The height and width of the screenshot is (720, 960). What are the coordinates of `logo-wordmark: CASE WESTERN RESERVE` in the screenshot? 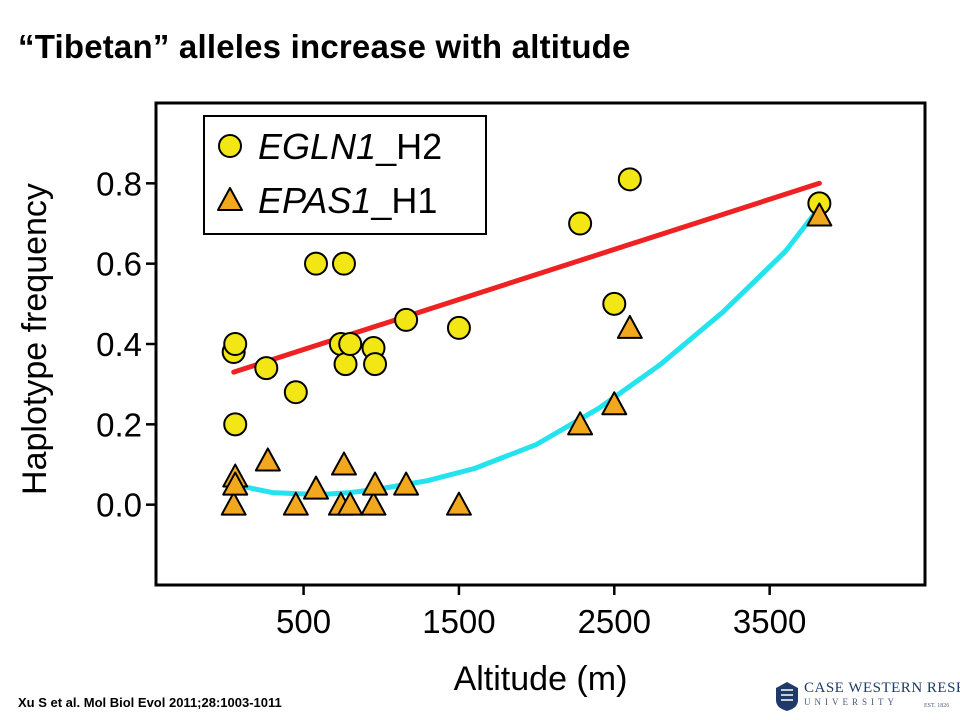 It's located at (882, 688).